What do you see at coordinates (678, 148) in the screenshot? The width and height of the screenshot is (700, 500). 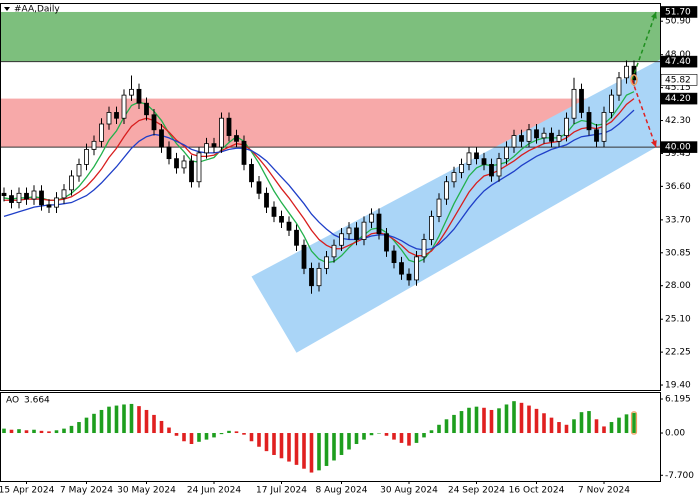 I see `level-label: 40.00` at bounding box center [678, 148].